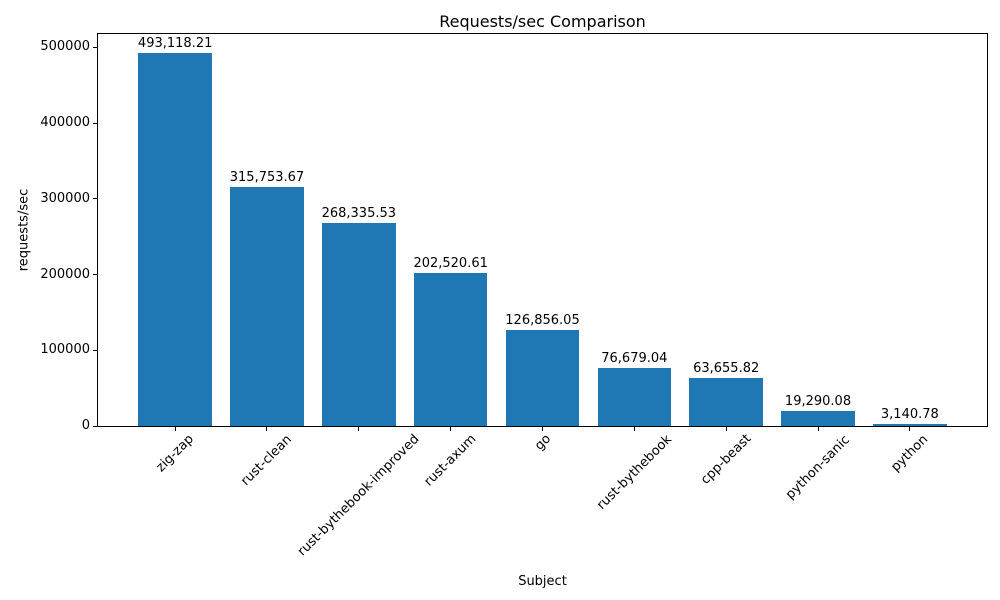 The image size is (1000, 600). Describe the element at coordinates (23, 230) in the screenshot. I see `y-axis-label: requests/sec` at that location.